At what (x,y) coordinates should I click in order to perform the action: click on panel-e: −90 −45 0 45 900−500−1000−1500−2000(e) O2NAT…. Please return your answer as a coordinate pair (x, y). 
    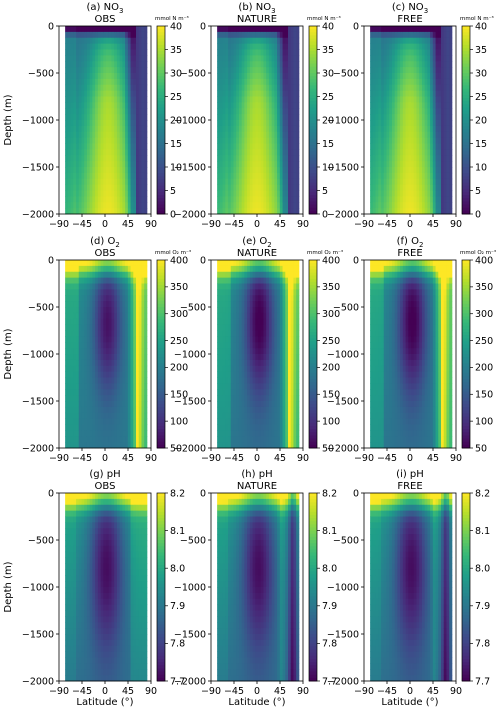
    Looking at the image, I should click on (258, 350).